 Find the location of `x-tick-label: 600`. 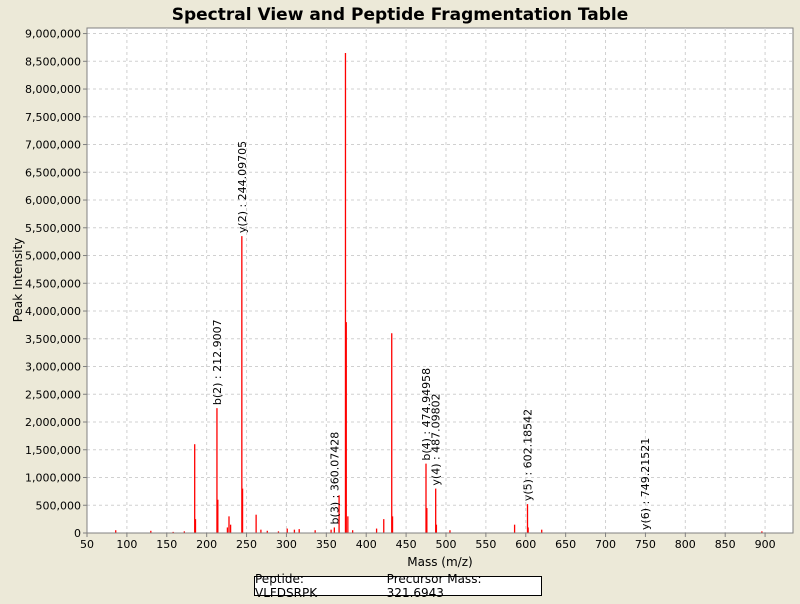

x-tick-label: 600 is located at coordinates (525, 544).